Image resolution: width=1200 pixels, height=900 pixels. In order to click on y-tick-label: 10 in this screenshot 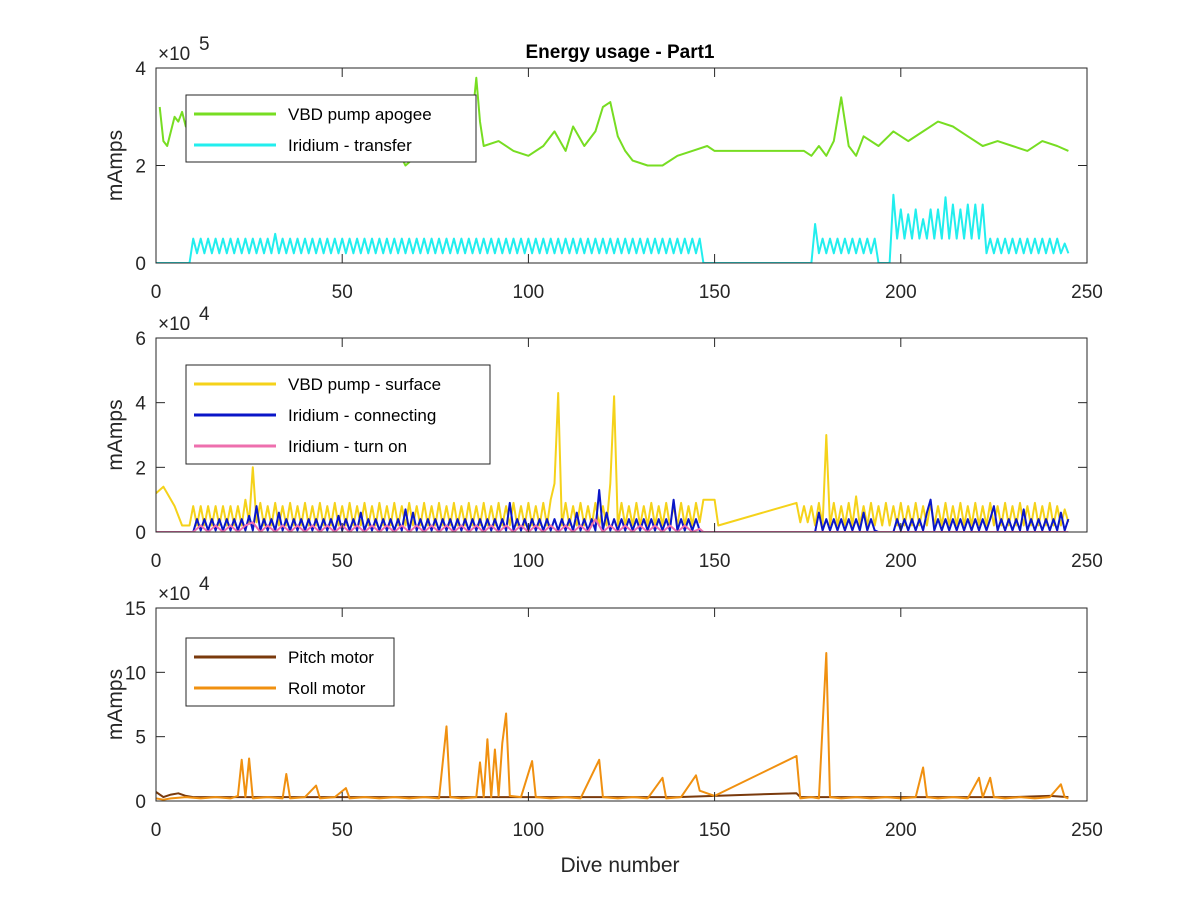, I will do `click(135, 673)`.